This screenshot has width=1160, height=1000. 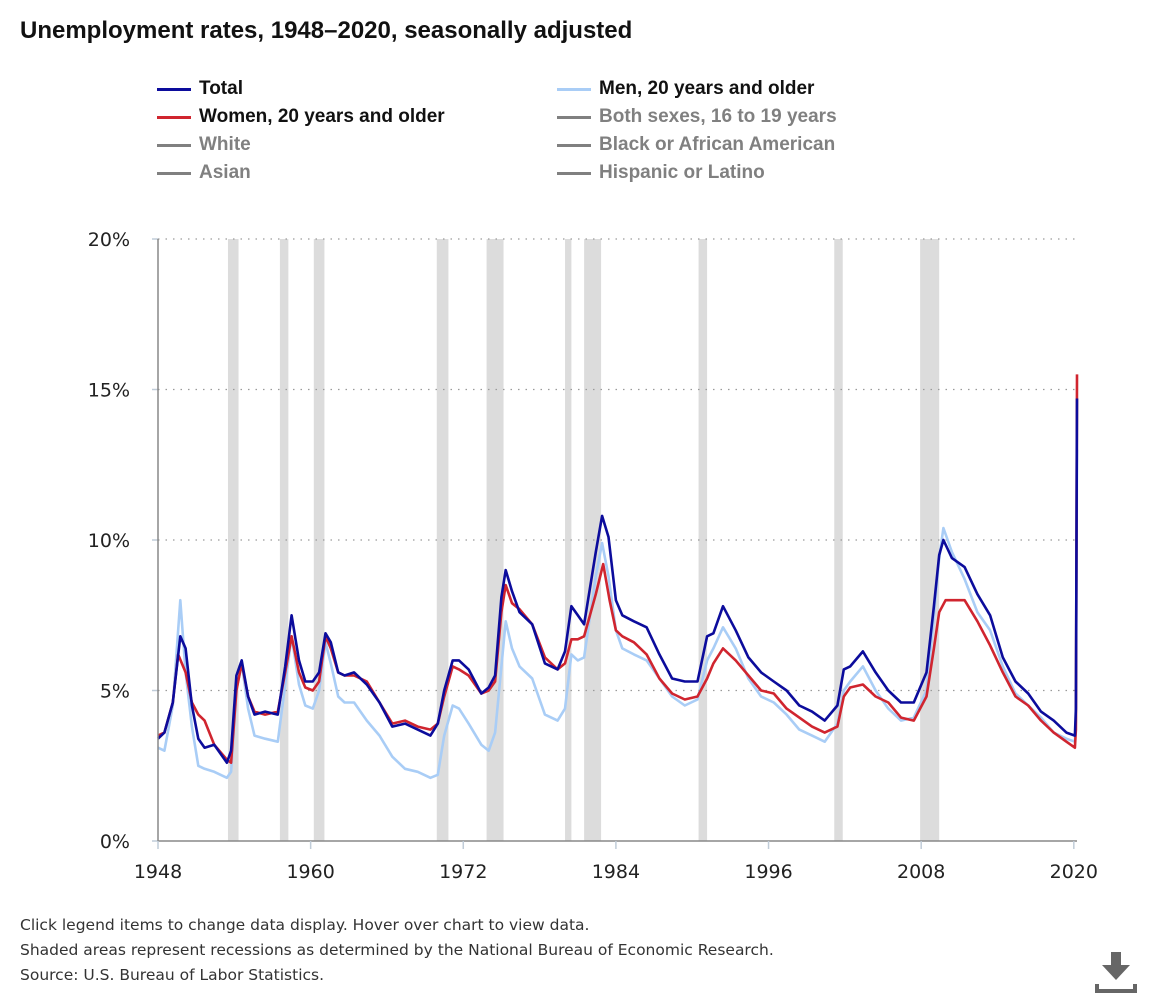 I want to click on legend-item-men: Men, 20 years and older, so click(x=685, y=89).